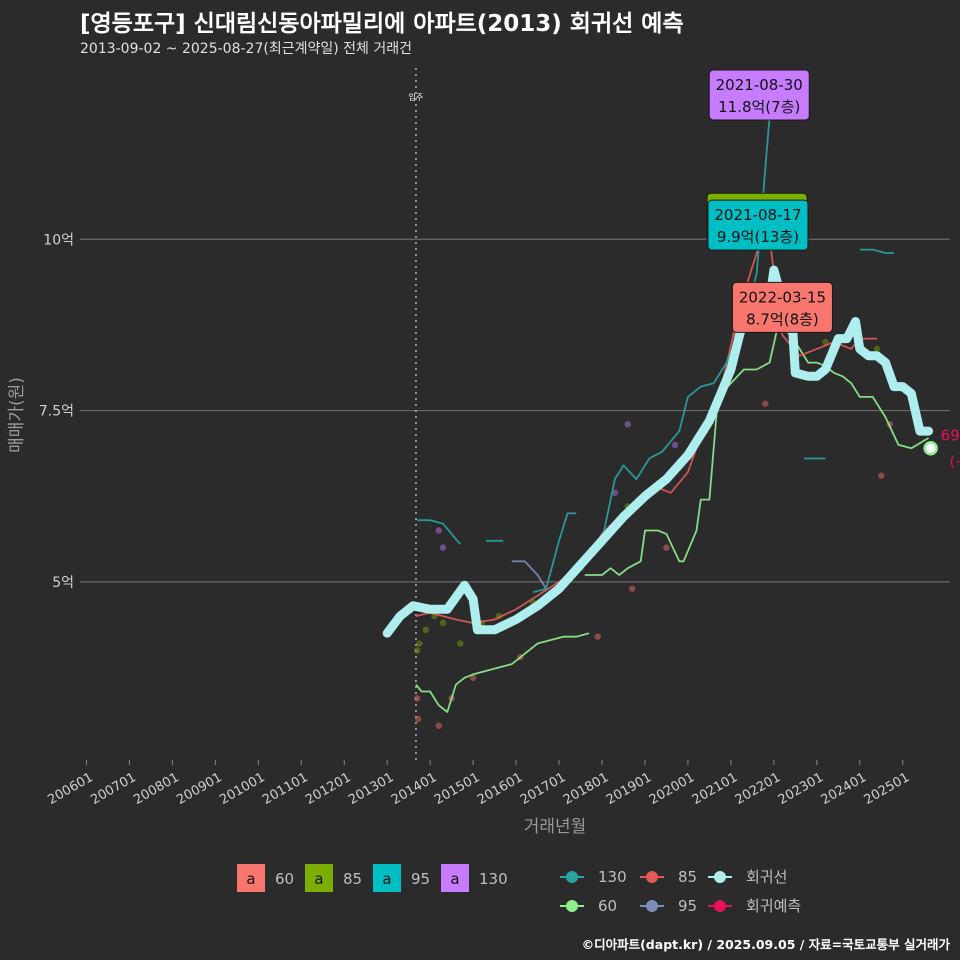  I want to click on move-in-label: 입주, so click(416, 97).